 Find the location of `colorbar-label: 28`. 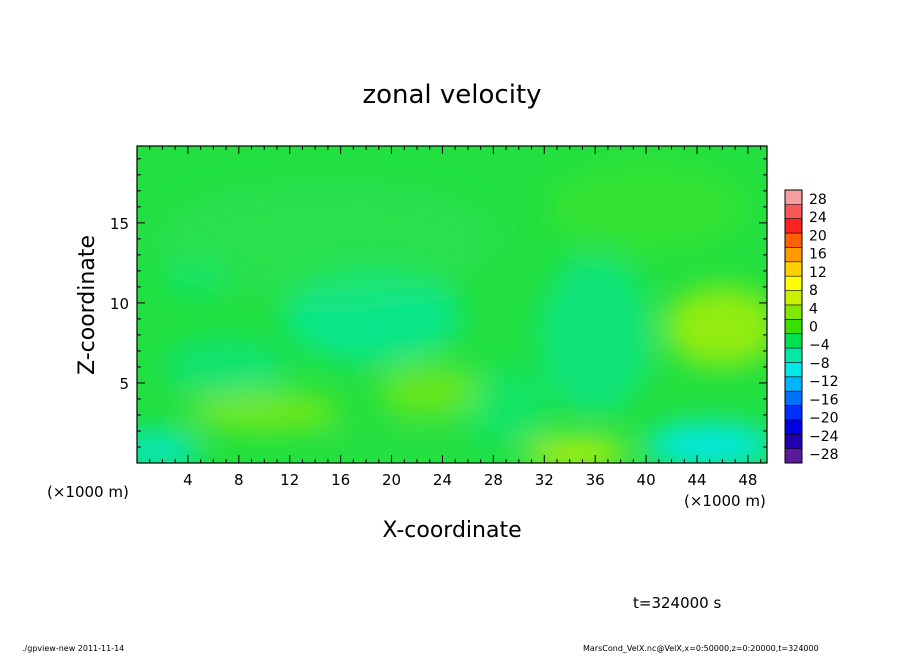

colorbar-label: 28 is located at coordinates (818, 200).